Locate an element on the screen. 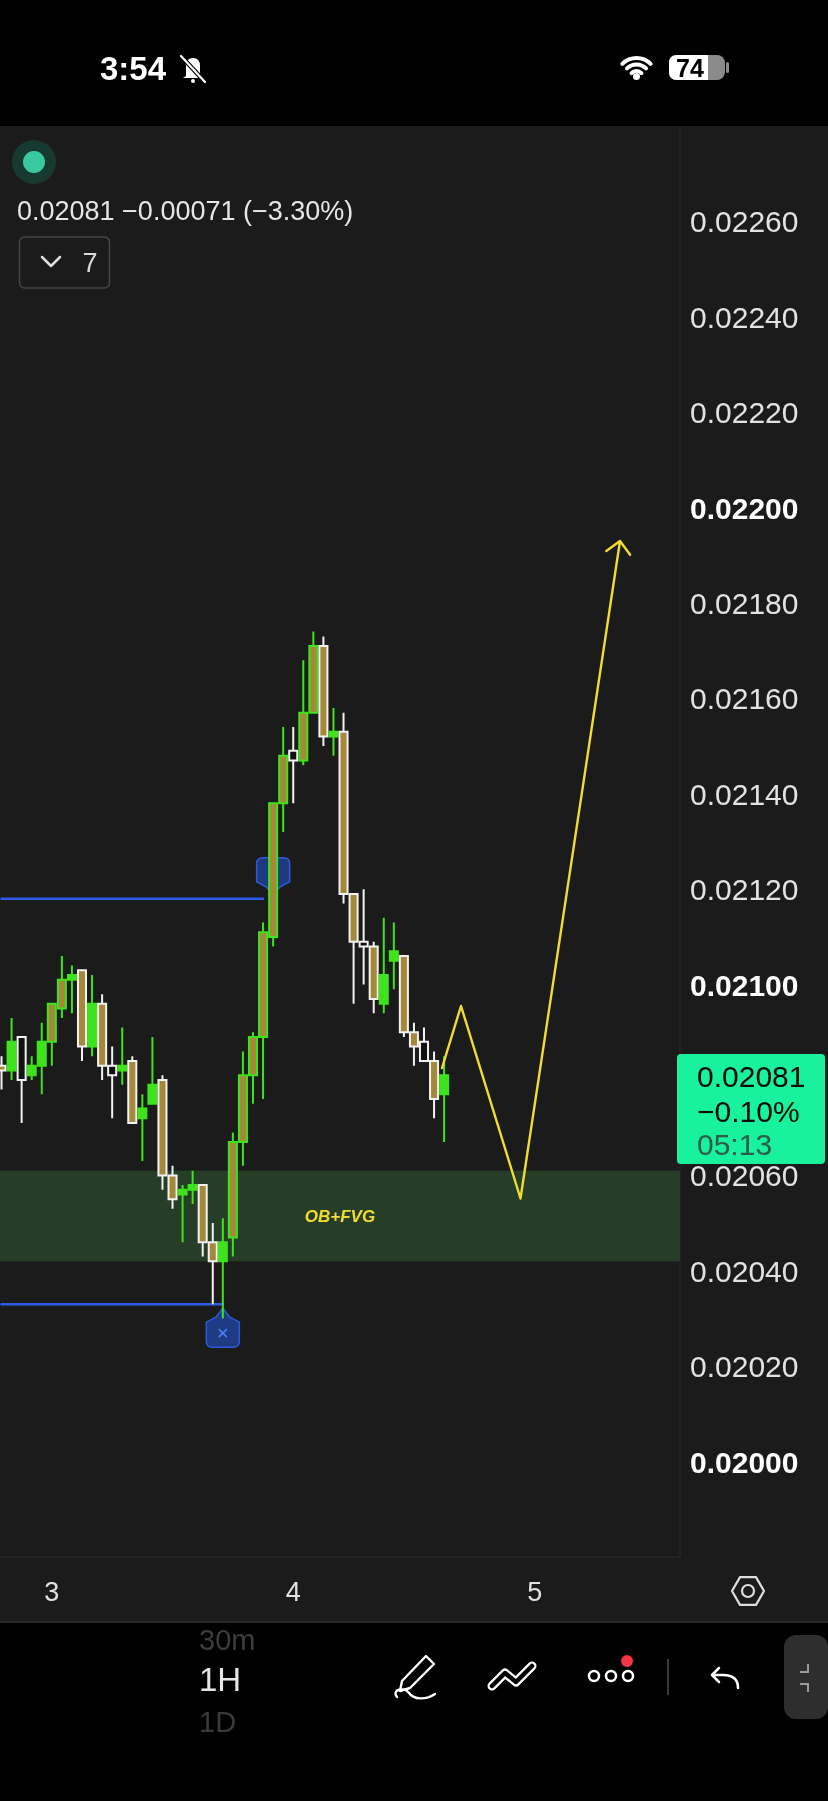 This screenshot has height=1801, width=828. text: 30m is located at coordinates (227, 1640).